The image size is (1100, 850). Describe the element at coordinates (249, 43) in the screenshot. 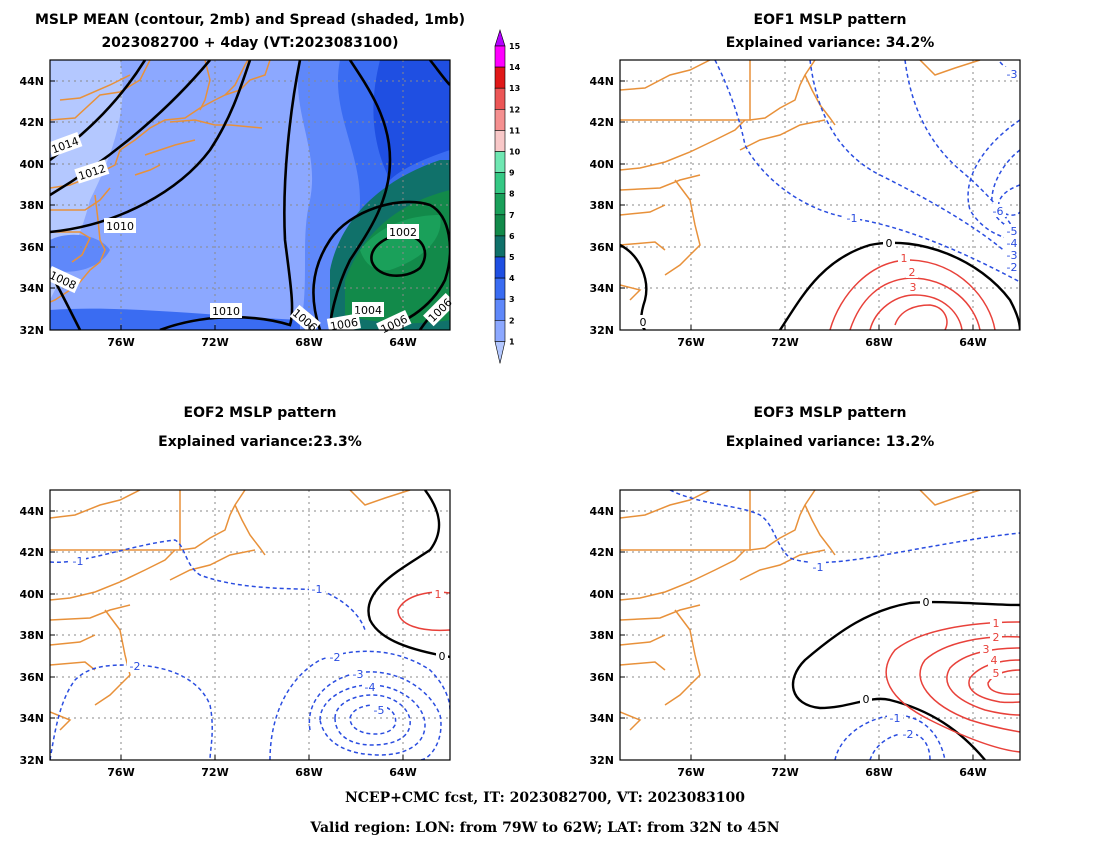

I see `mean-panel-subtitle: 2023082700 + 4day (VT:2023083100)` at that location.